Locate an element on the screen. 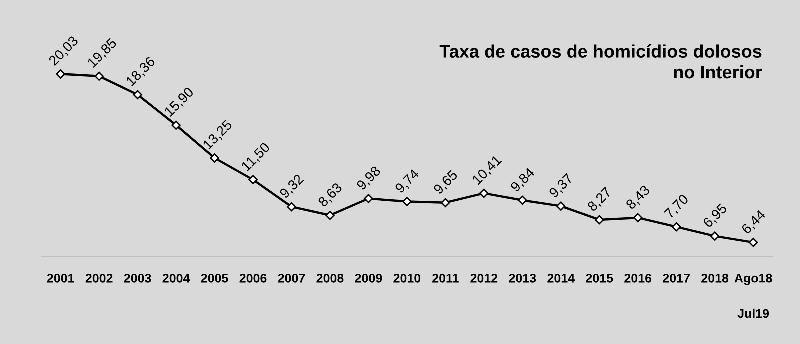  x-tick-label: 2017 is located at coordinates (676, 278).